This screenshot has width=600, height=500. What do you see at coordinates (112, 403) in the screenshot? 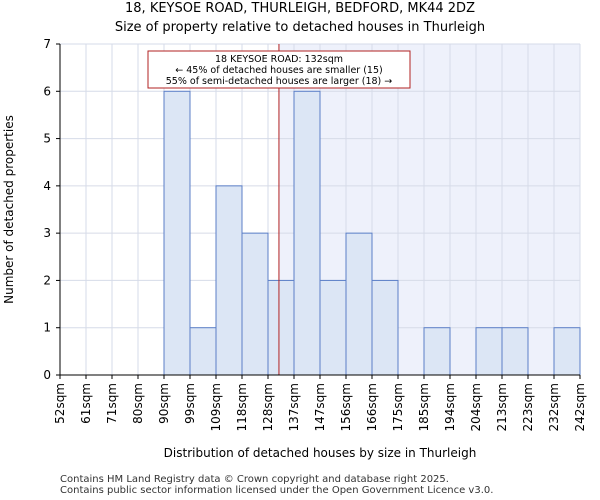
I see `x-tick-label: 71sqm` at bounding box center [112, 403].